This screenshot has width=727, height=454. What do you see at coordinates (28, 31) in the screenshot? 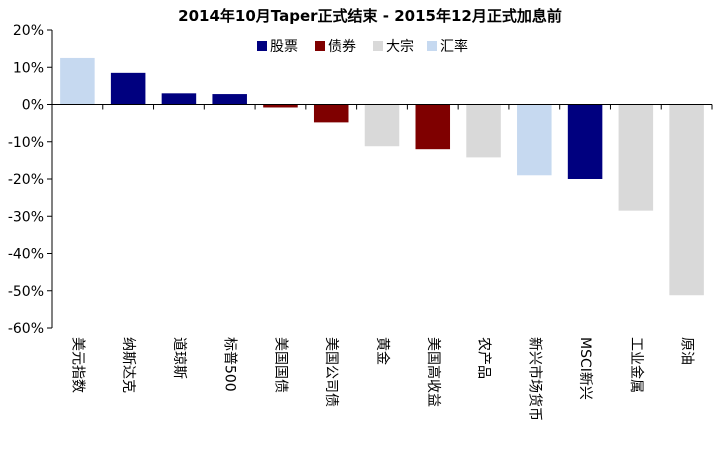
I see `y-tick-label: 20%` at bounding box center [28, 31].